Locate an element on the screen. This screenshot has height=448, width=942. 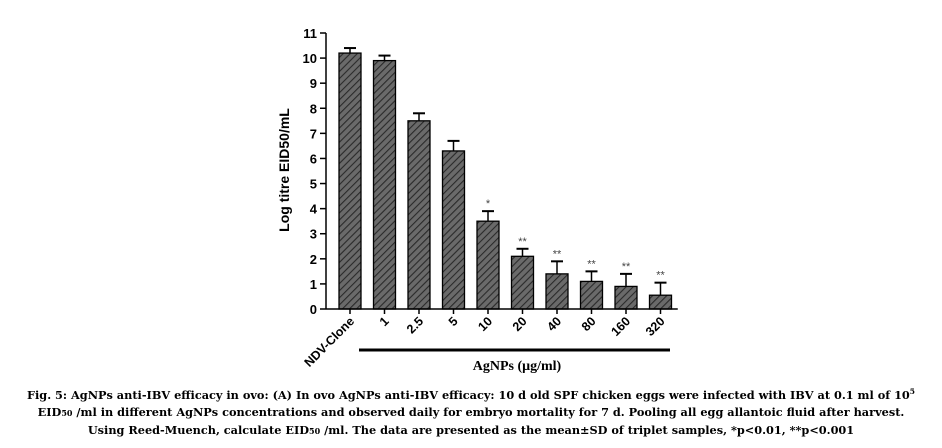
x-tick-label: 10 is located at coordinates (485, 324).